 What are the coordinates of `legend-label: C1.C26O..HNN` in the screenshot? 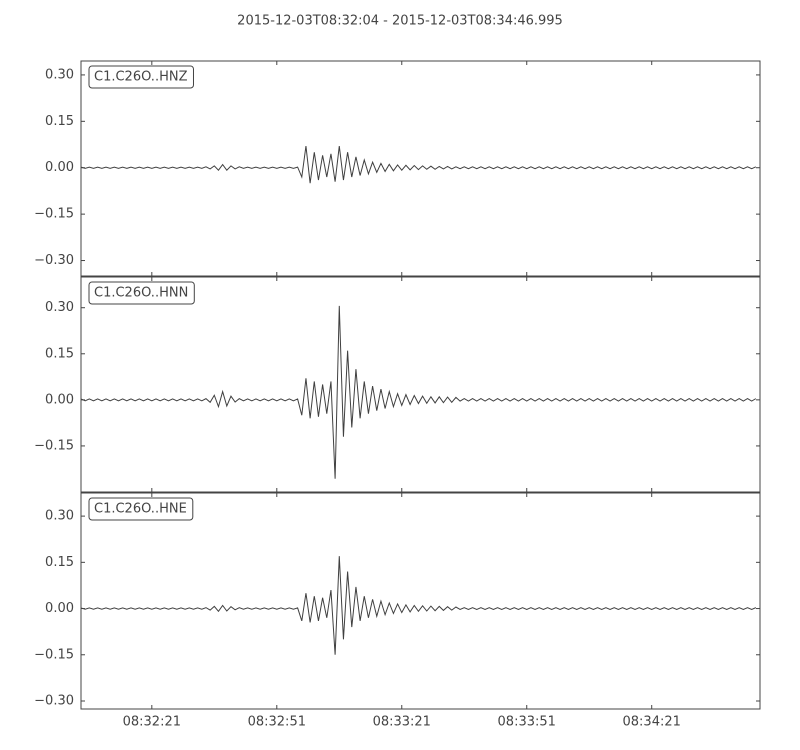 It's located at (141, 293).